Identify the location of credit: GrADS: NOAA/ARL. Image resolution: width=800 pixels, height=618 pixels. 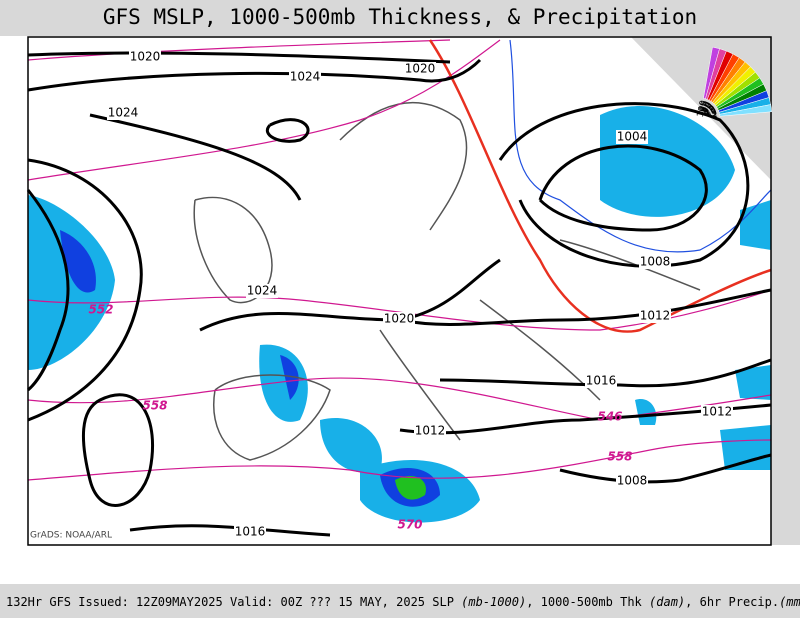
(71, 536).